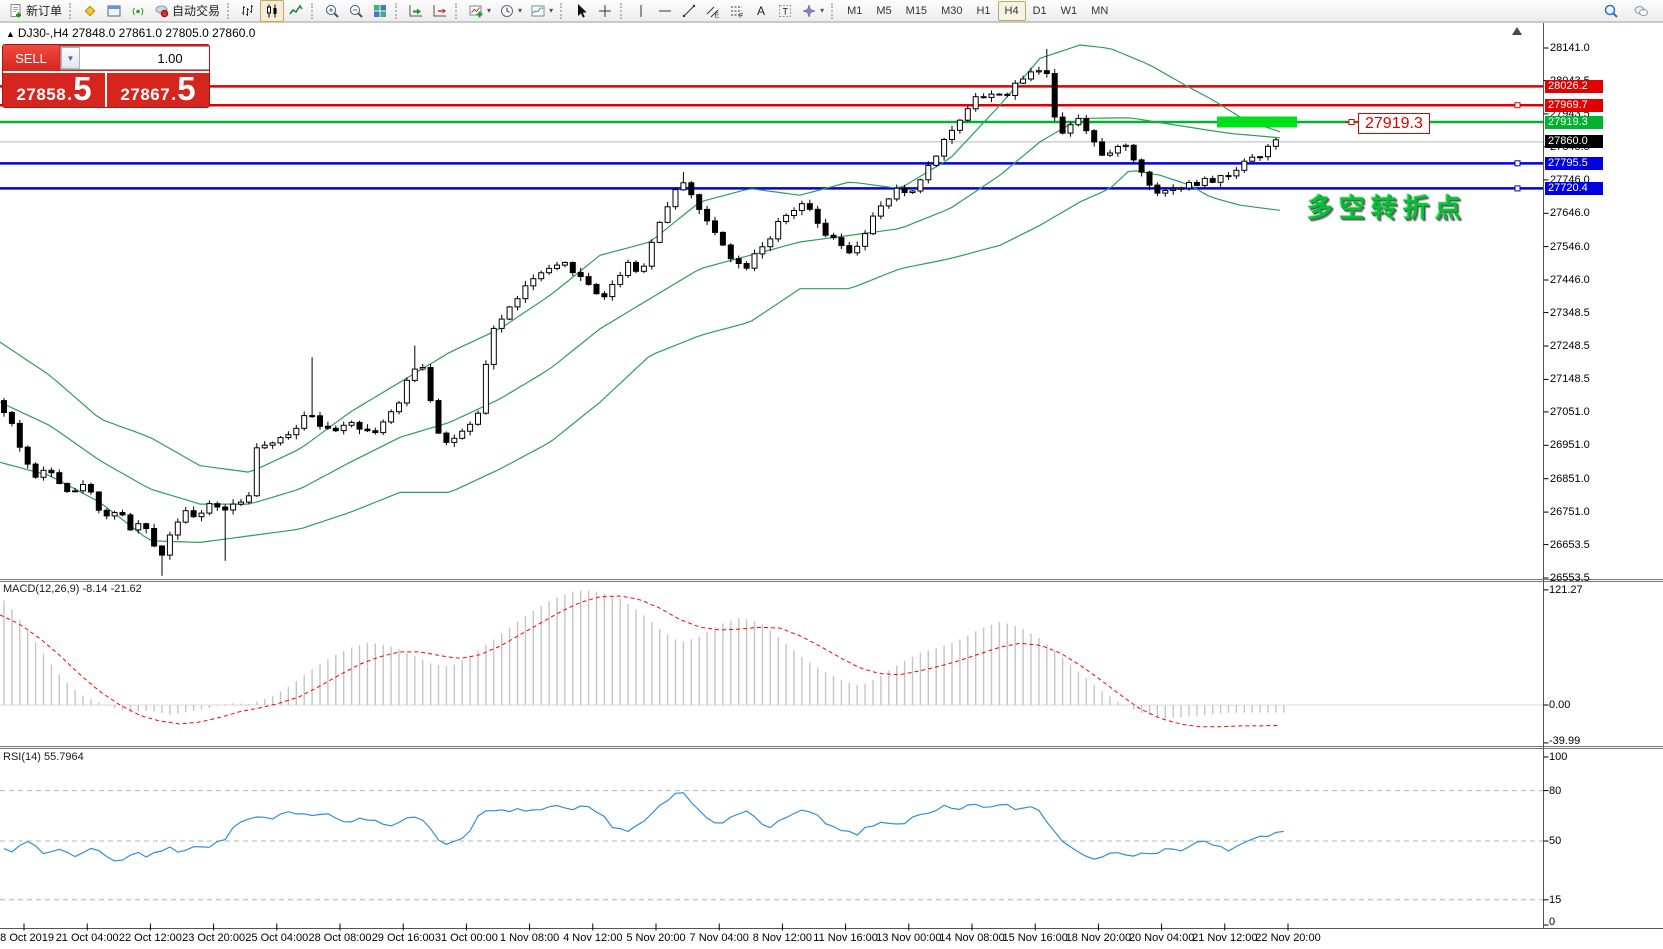 The width and height of the screenshot is (1663, 949). What do you see at coordinates (785, 11) in the screenshot?
I see `text-label-button: T` at bounding box center [785, 11].